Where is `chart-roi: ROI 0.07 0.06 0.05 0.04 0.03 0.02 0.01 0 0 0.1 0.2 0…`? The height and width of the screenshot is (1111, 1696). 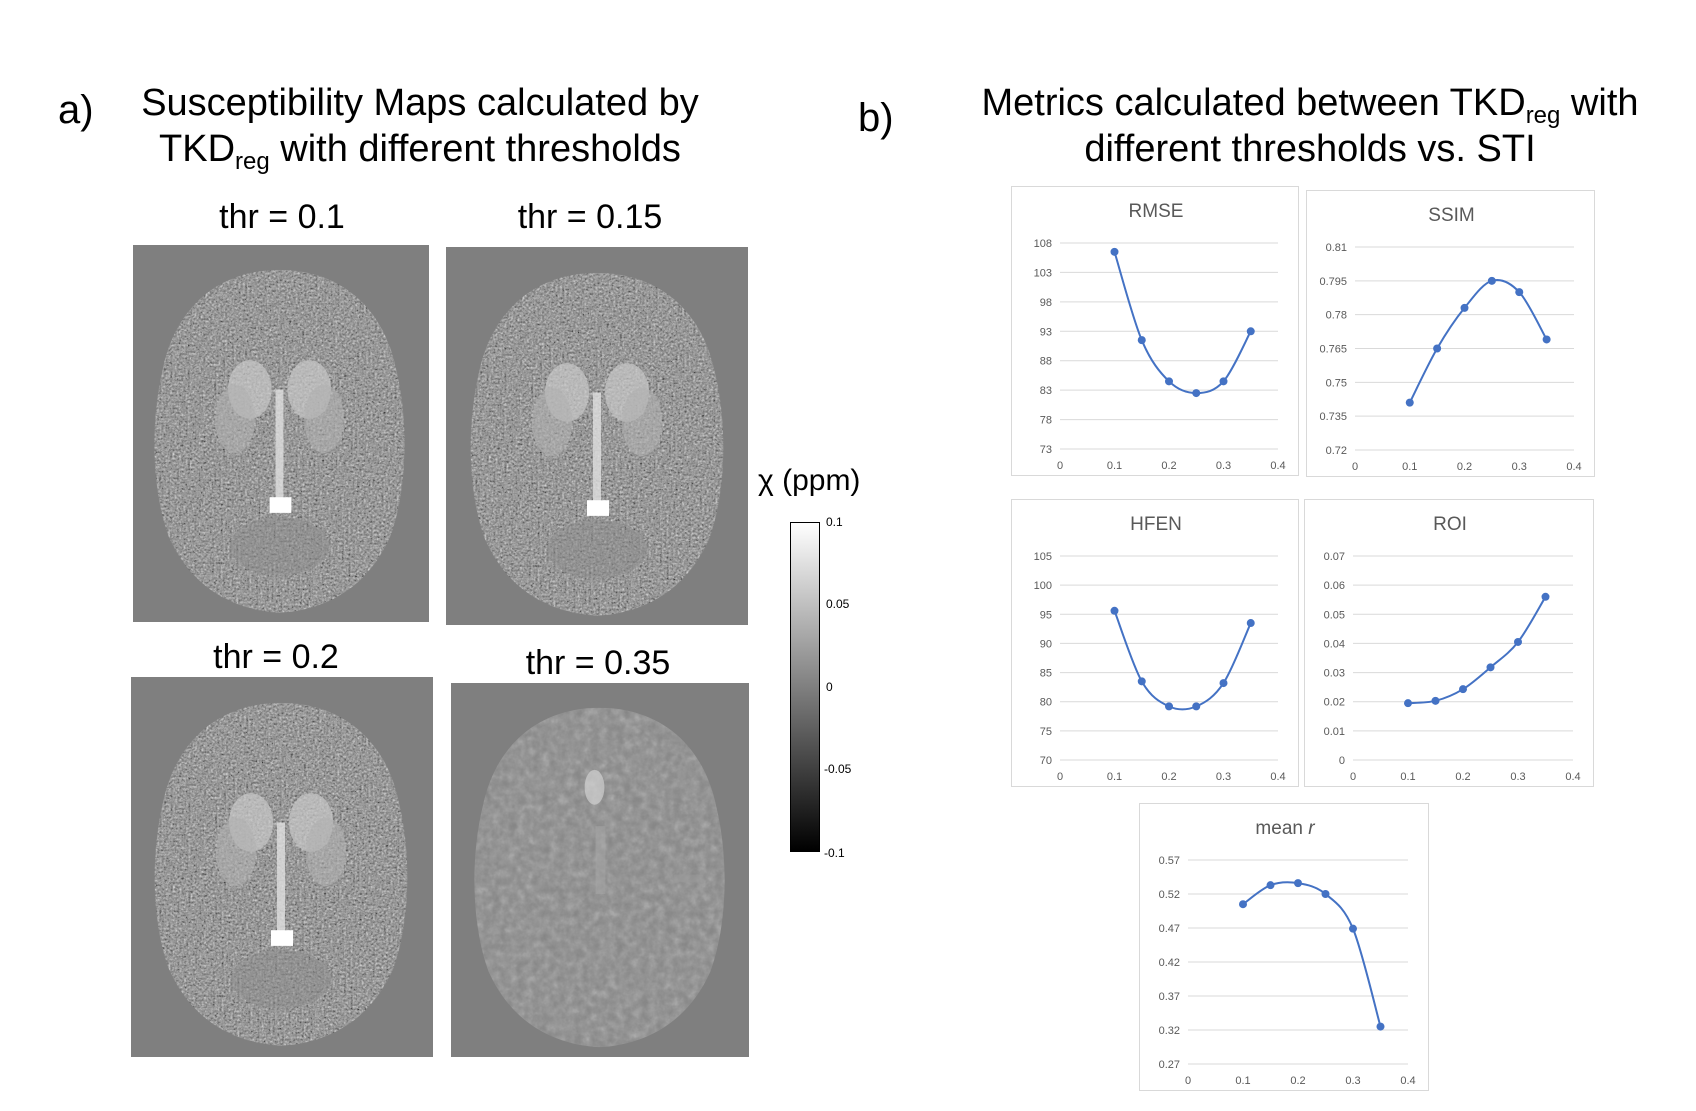
chart-roi: ROI 0.07 0.06 0.05 0.04 0.03 0.02 0.01 0 0 0.1 0.2 0… is located at coordinates (1449, 643).